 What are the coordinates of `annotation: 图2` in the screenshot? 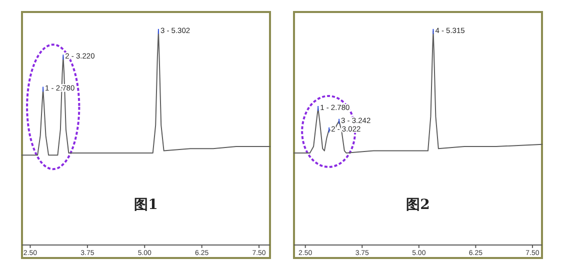 It's located at (418, 204).